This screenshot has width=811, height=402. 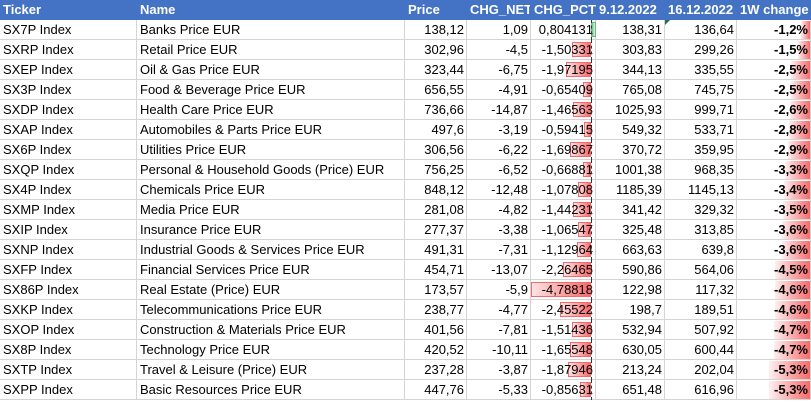 I want to click on ticker-cell: SXIP Index, so click(x=68, y=230).